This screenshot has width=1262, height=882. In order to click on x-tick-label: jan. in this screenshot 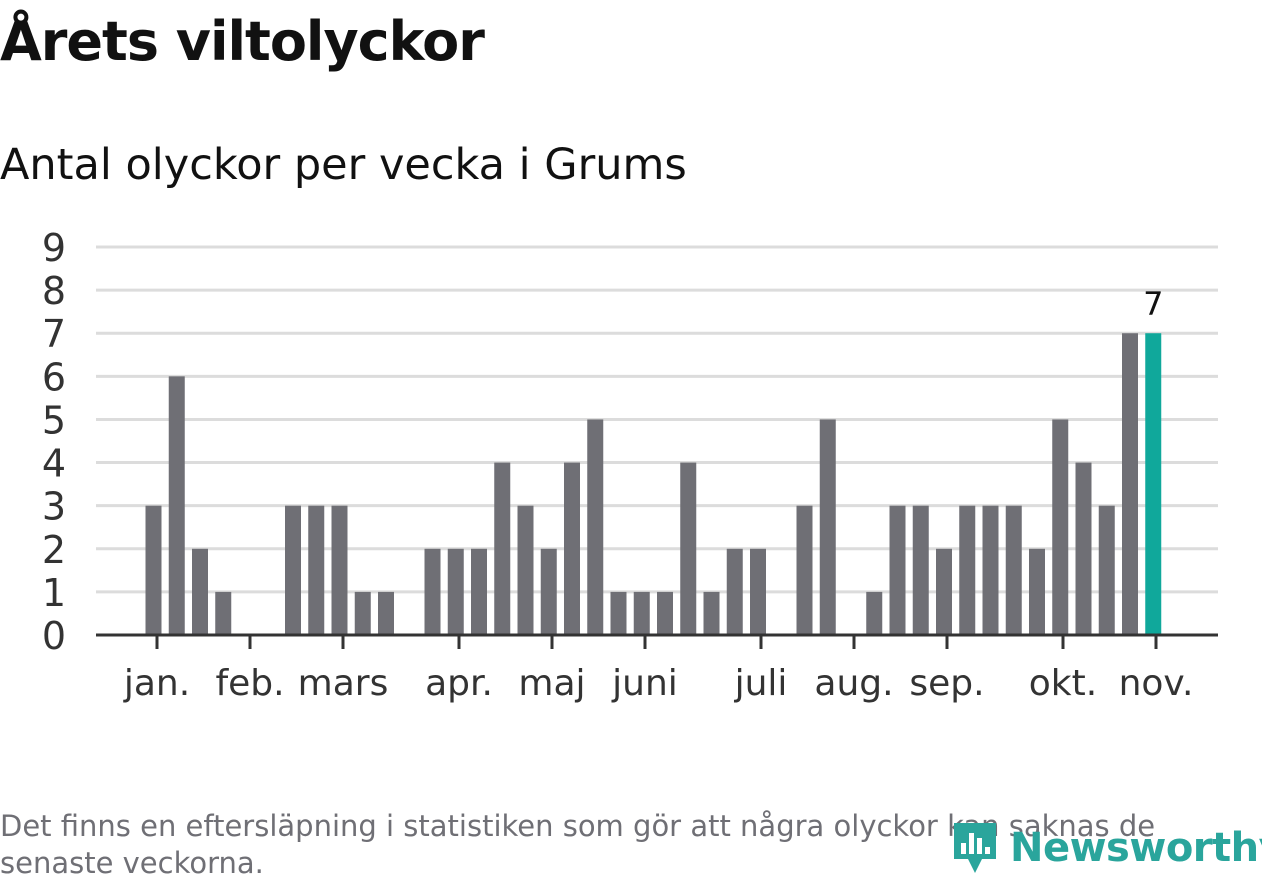, I will do `click(156, 683)`.